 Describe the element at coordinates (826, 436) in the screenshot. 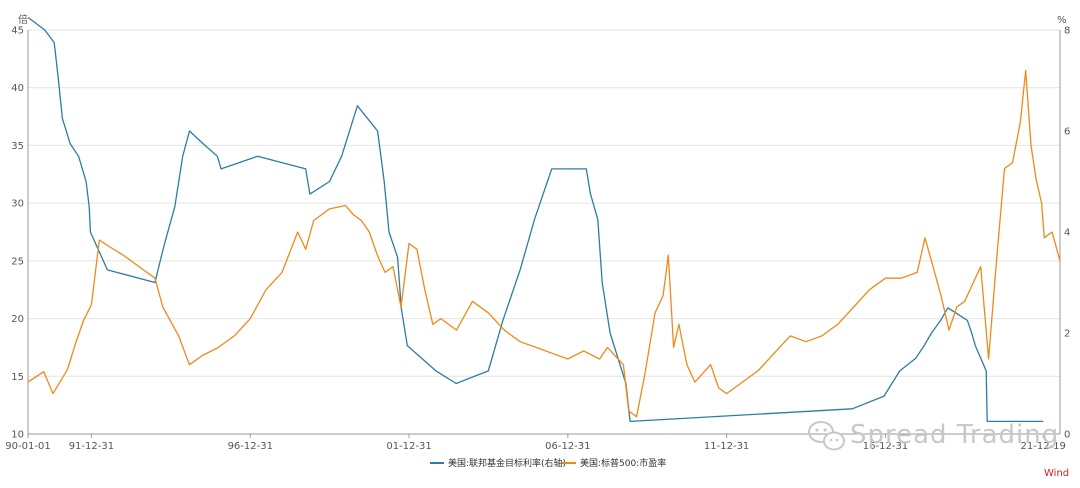

I see `wechat-icon` at that location.